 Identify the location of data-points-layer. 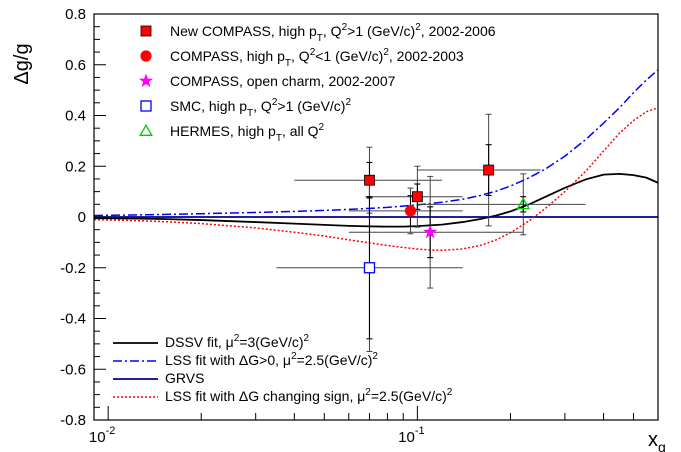
(447, 219).